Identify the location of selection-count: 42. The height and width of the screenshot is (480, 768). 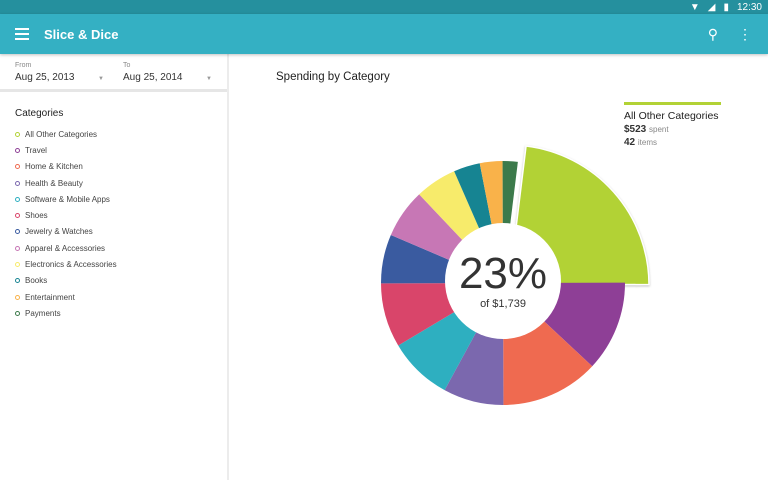
(630, 142).